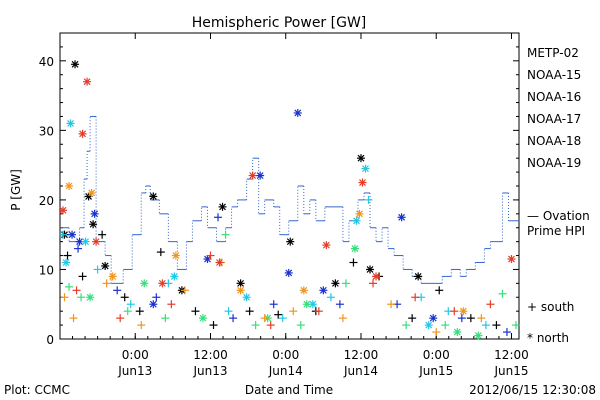 This screenshot has height=400, width=600. What do you see at coordinates (46, 131) in the screenshot?
I see `y-tick-label: 30` at bounding box center [46, 131].